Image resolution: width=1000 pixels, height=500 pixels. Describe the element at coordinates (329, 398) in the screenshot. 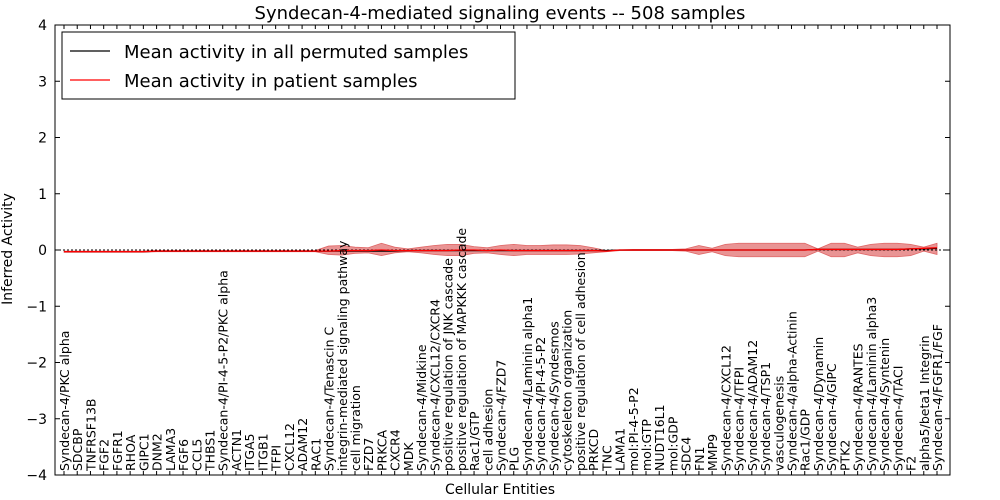

I see `category-label: Syndecan-4/Tenascin C` at that location.